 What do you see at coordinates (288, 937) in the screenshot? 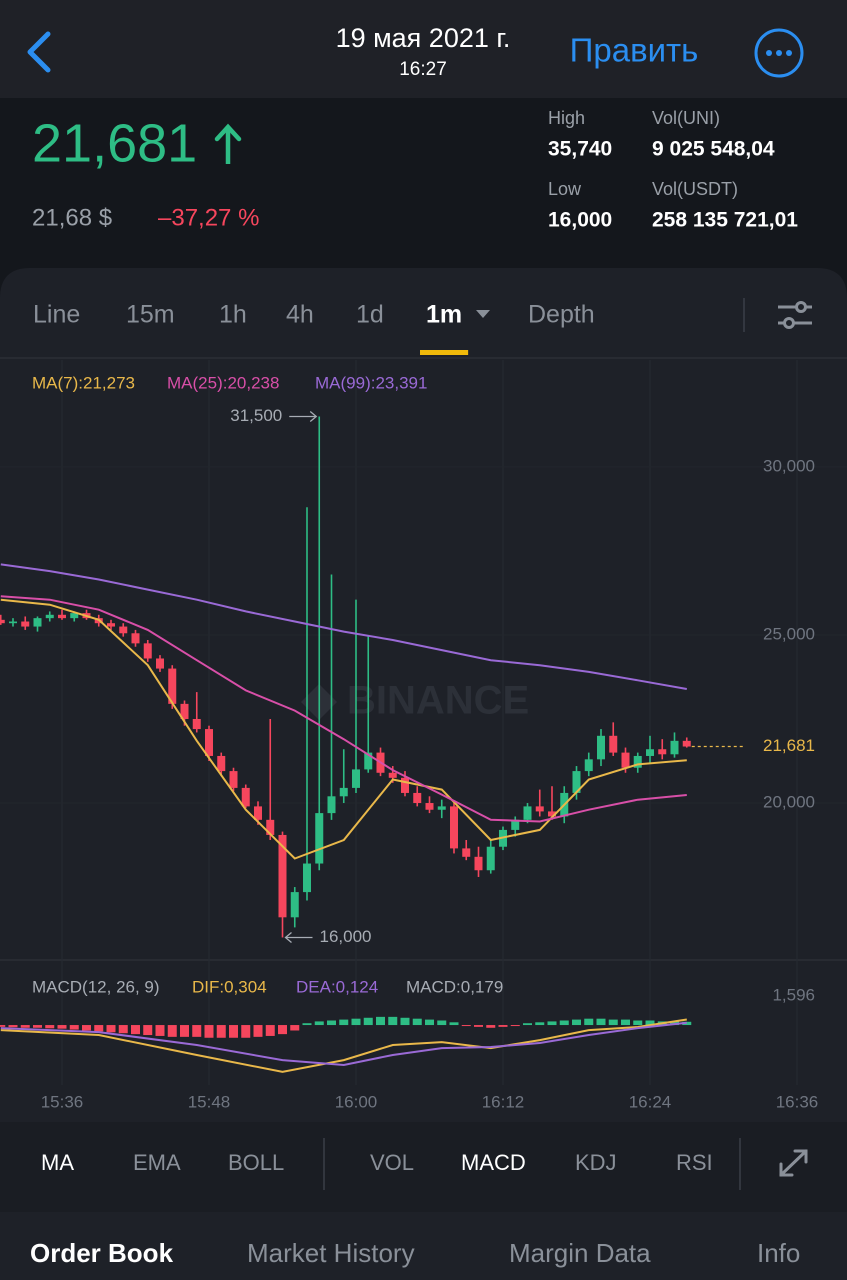
I see `annotation-arrowhead` at bounding box center [288, 937].